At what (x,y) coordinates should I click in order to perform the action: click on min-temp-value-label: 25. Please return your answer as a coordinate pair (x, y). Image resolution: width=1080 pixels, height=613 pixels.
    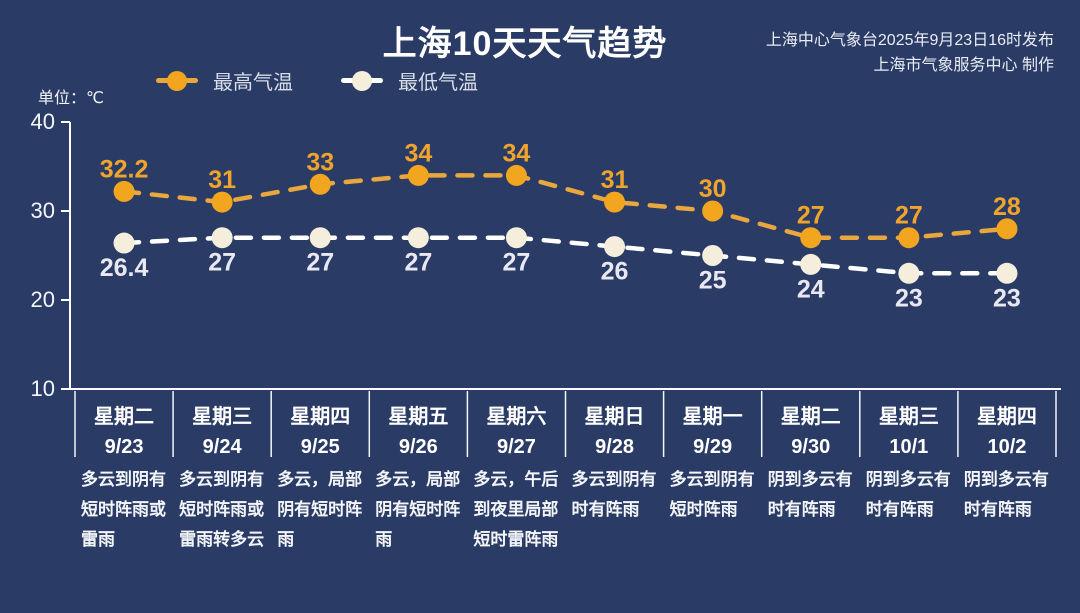
    Looking at the image, I should click on (713, 281).